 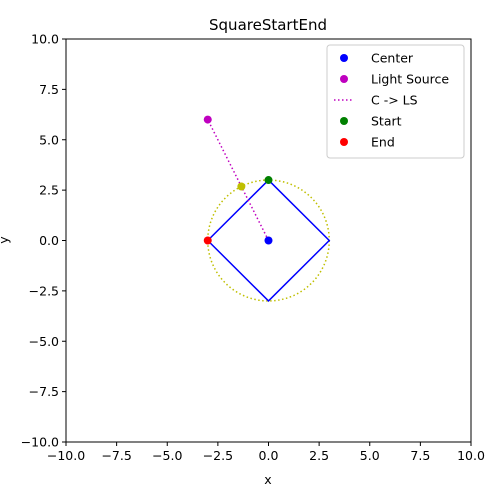 I want to click on center-to-light-source-line, so click(x=238, y=180).